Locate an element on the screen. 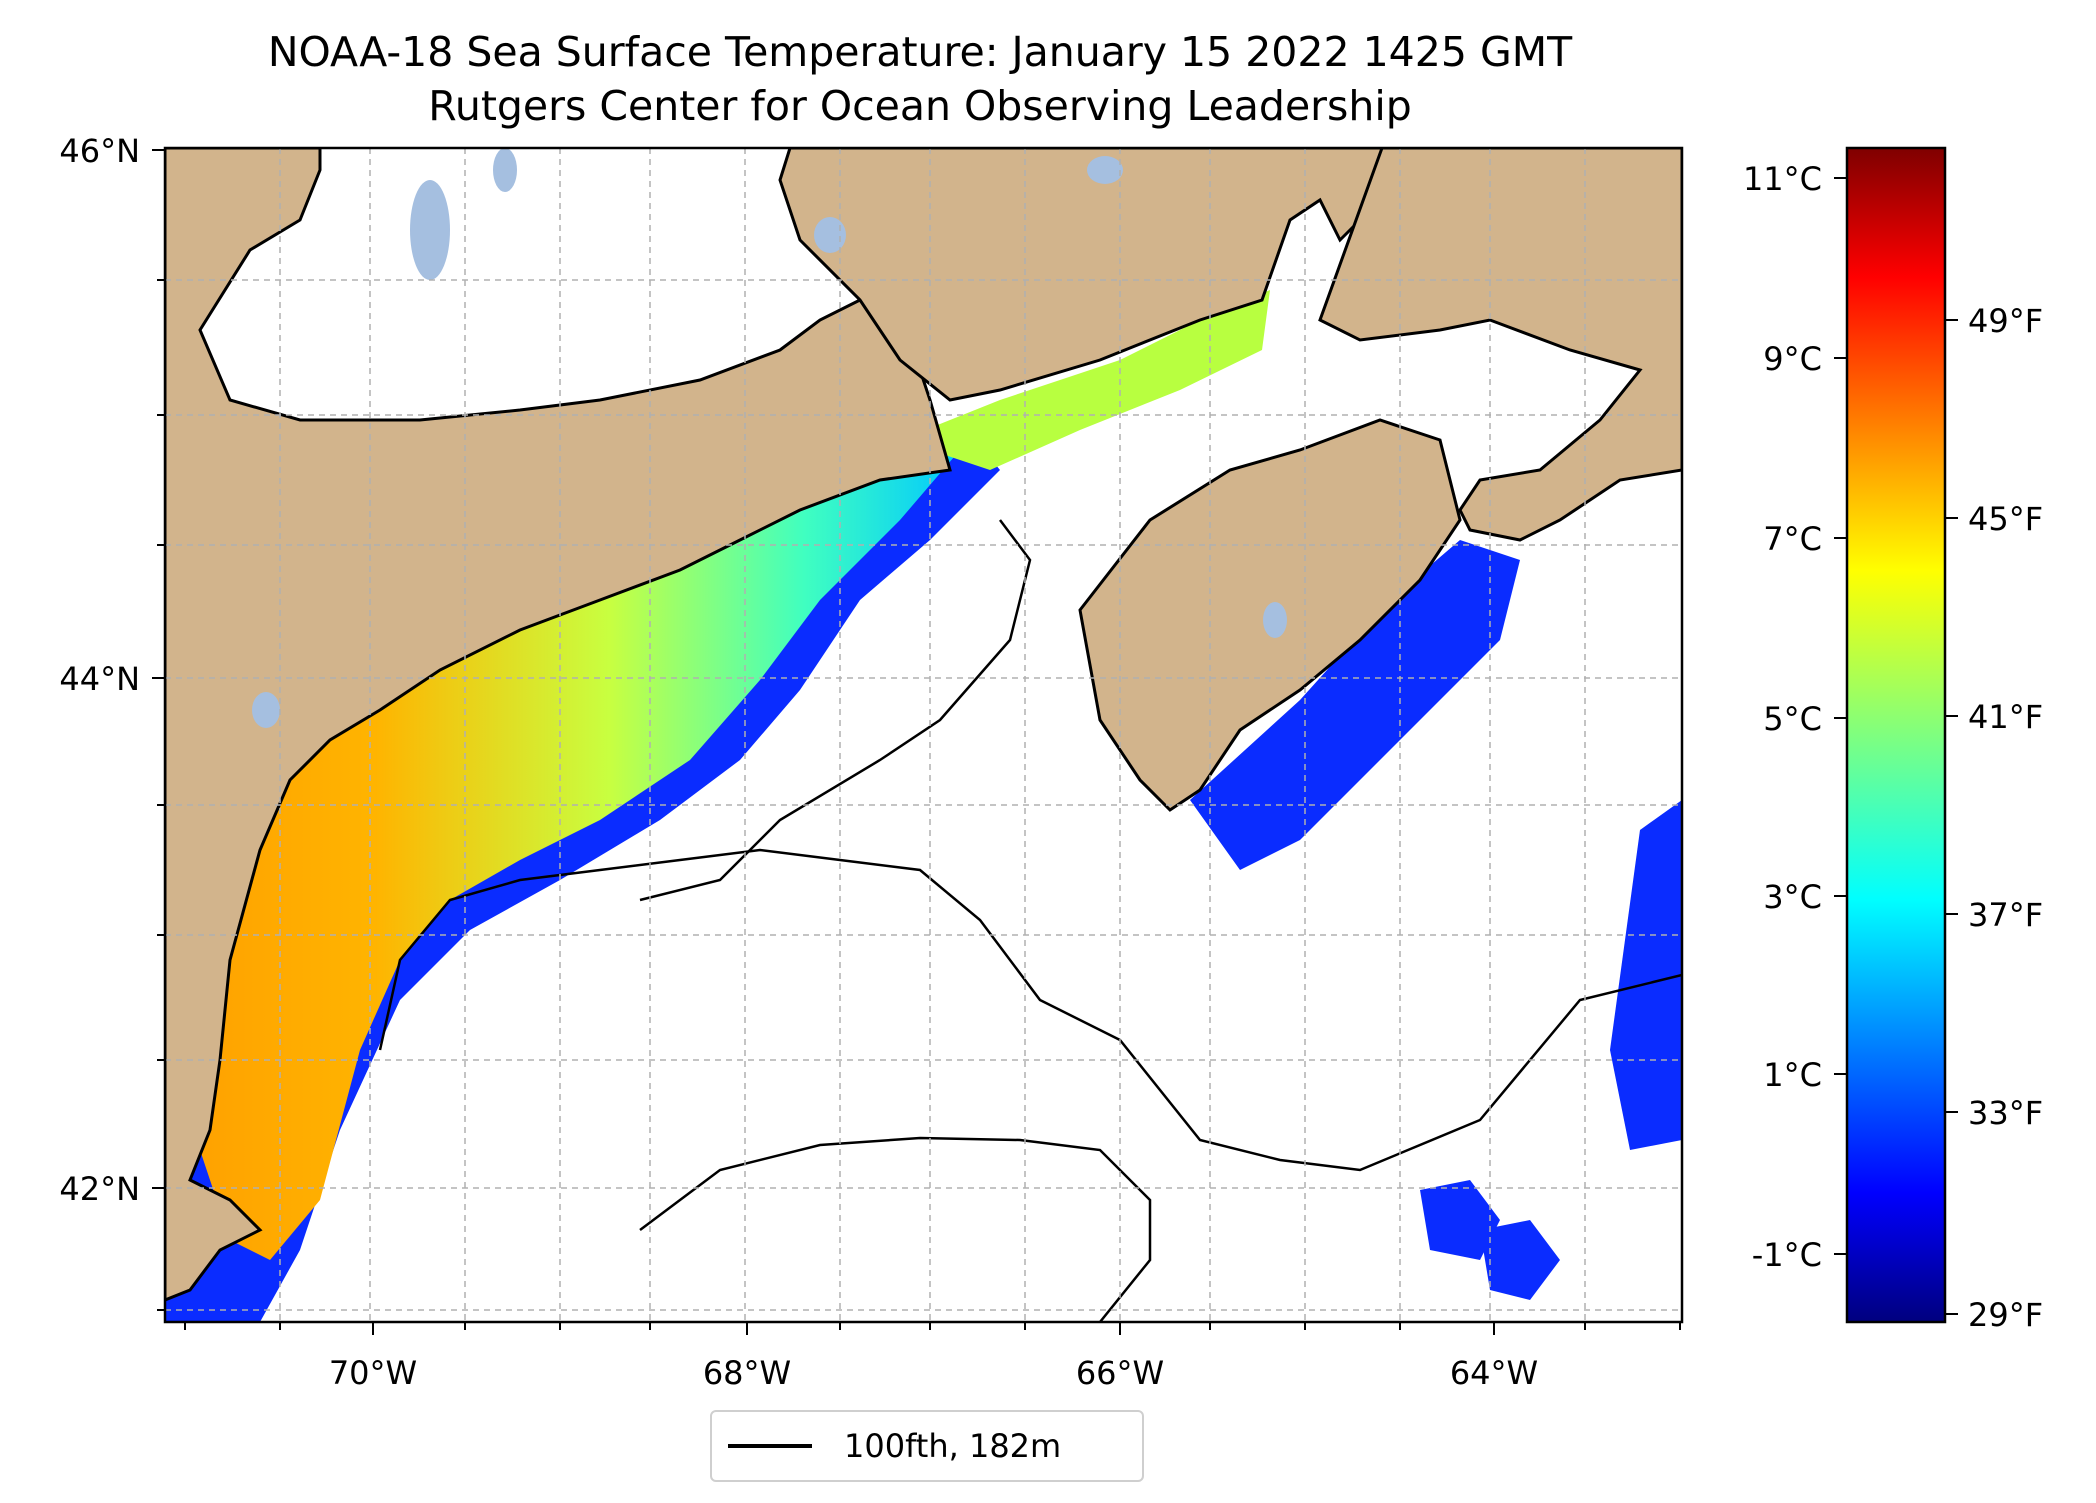 Image resolution: width=2096 pixels, height=1503 pixels. sst-bay-of-fundy-band is located at coordinates (1085, 380).